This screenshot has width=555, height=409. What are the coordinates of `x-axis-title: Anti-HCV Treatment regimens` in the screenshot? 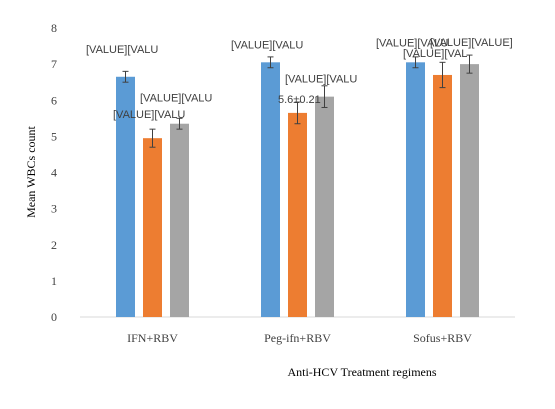 It's located at (361, 372).